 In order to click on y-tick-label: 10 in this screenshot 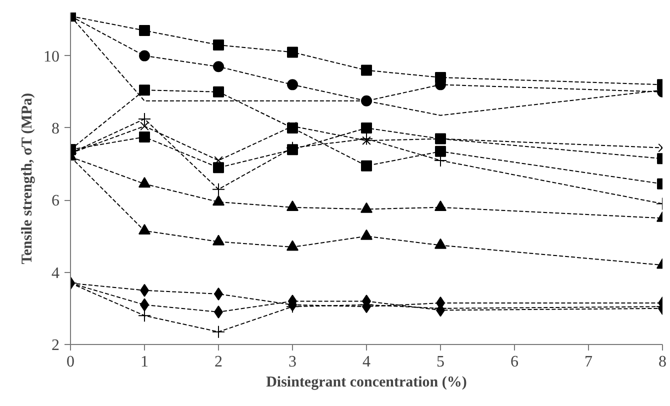, I will do `click(52, 57)`.